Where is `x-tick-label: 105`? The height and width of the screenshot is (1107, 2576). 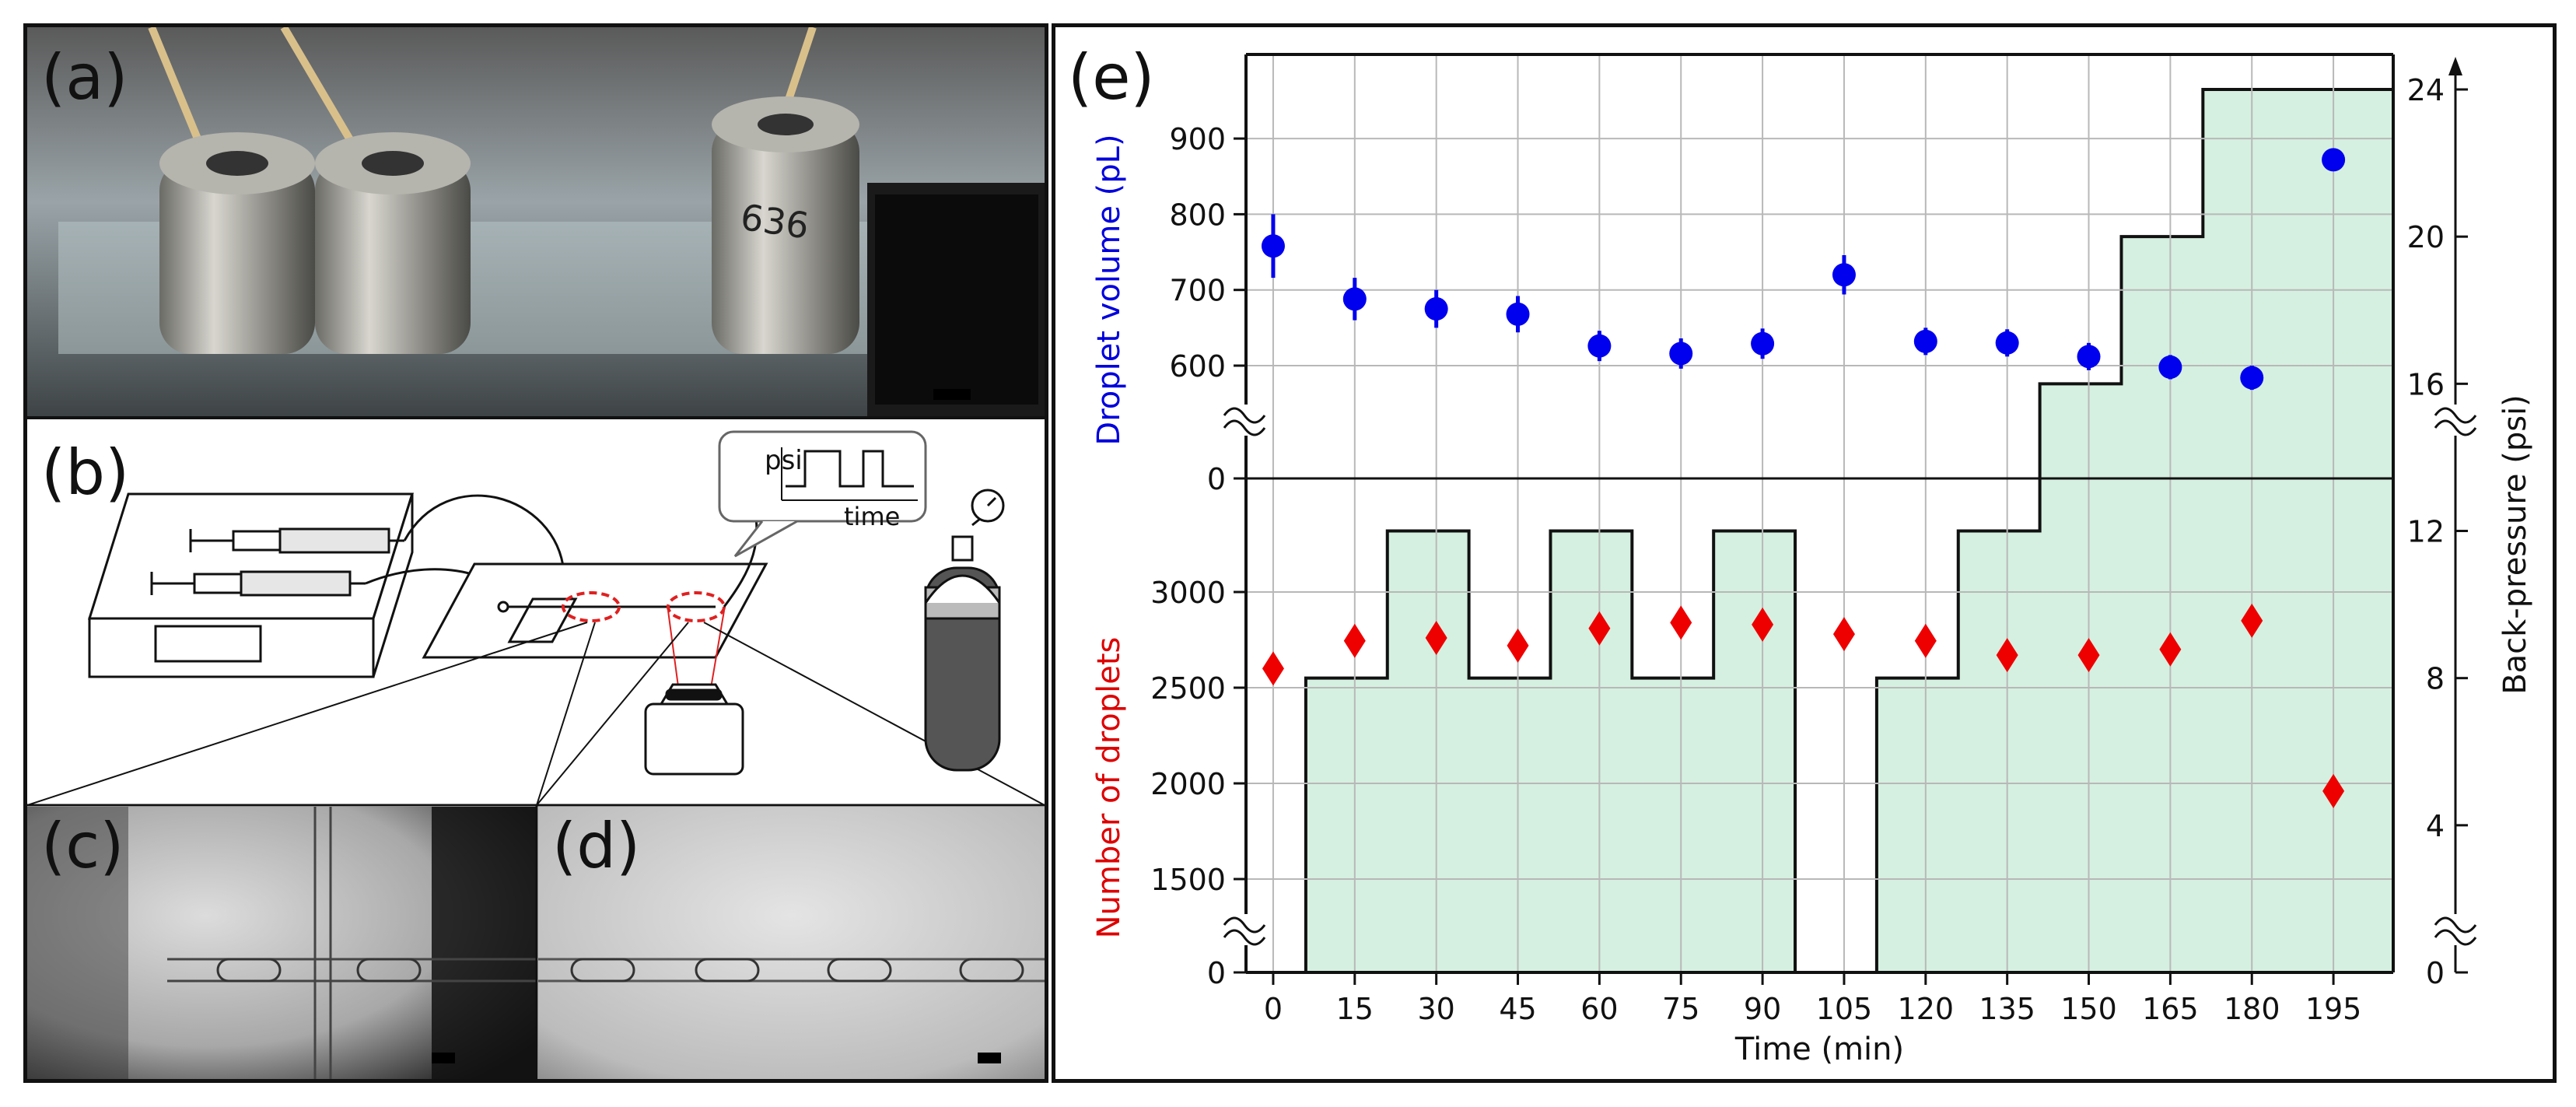 x-tick-label: 105 is located at coordinates (1844, 1009).